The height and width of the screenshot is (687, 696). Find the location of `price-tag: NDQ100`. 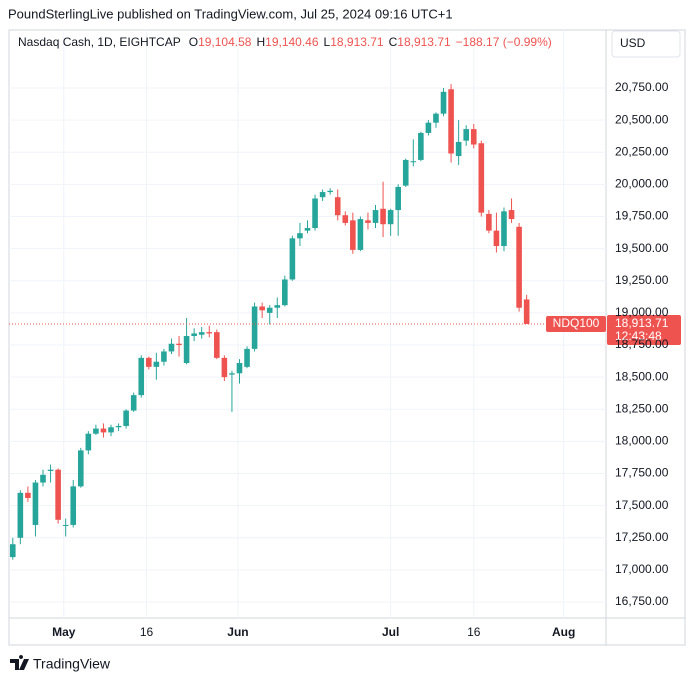

price-tag: NDQ100 is located at coordinates (576, 323).